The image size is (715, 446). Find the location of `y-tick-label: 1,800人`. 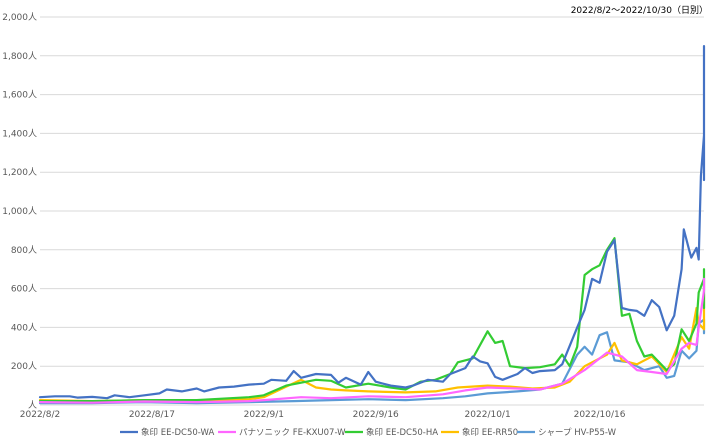

y-tick-label: 1,800人 is located at coordinates (19, 56).